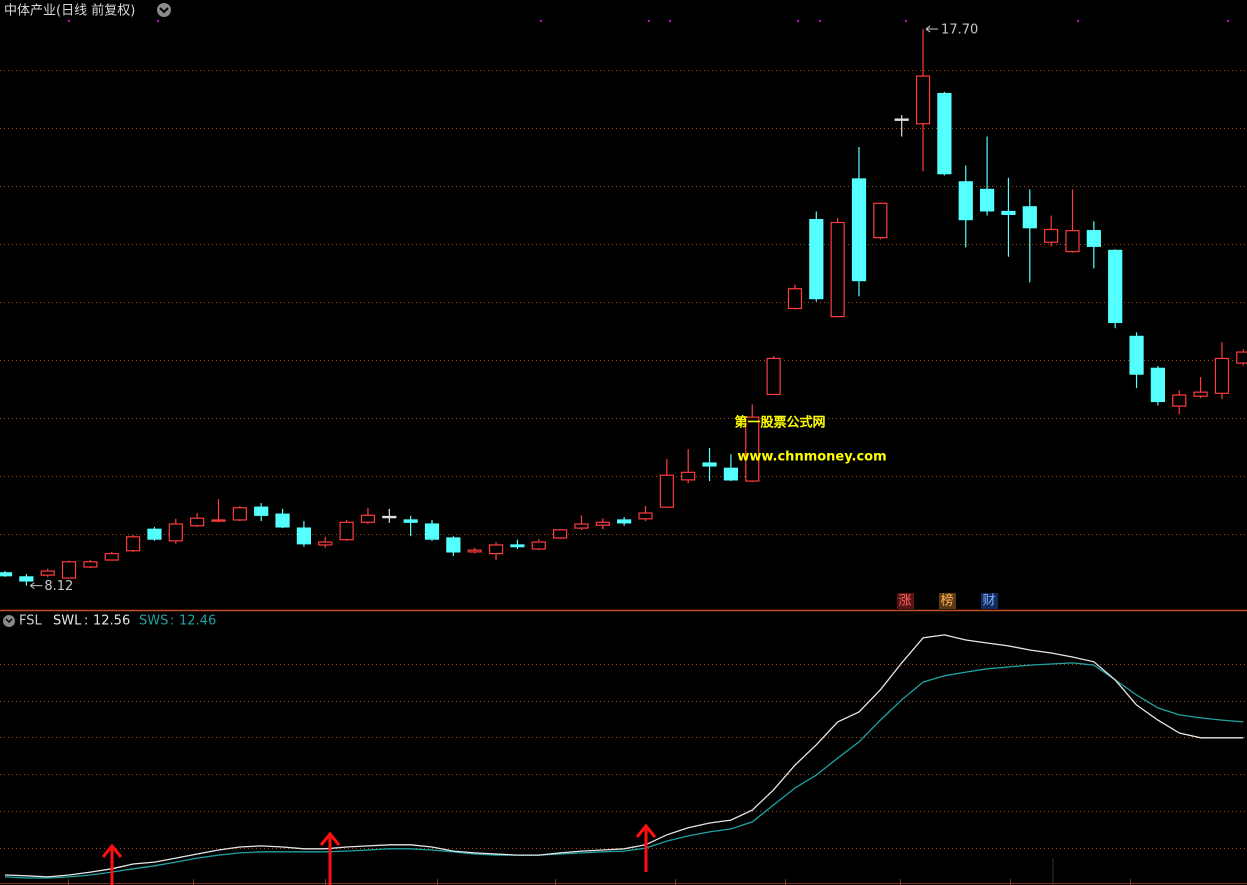  I want to click on badge: 财, so click(988, 601).